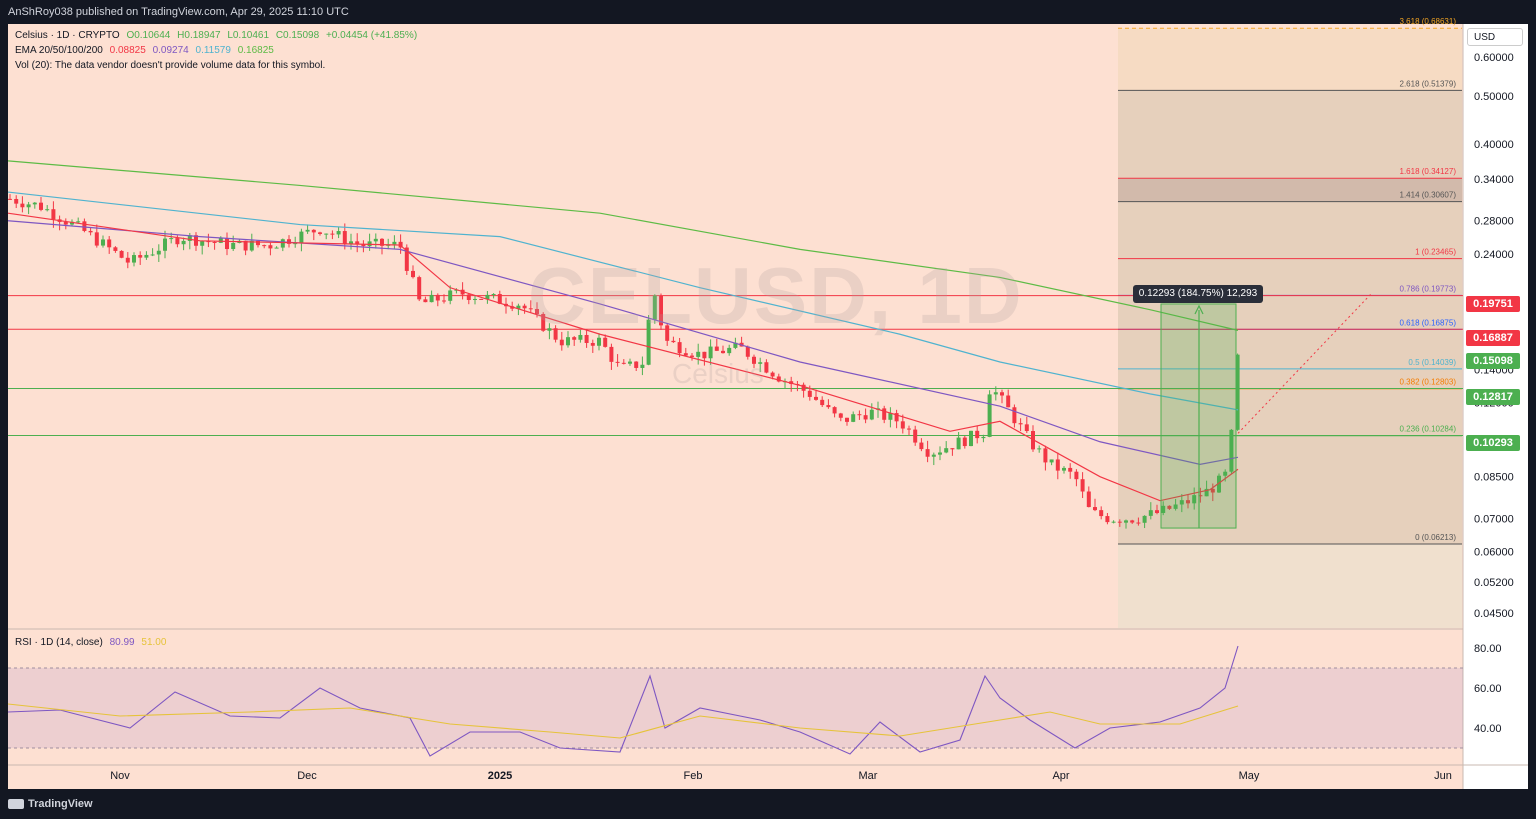 The image size is (1536, 819). Describe the element at coordinates (248, 35) in the screenshot. I see `legend-low: L0.10461` at that location.